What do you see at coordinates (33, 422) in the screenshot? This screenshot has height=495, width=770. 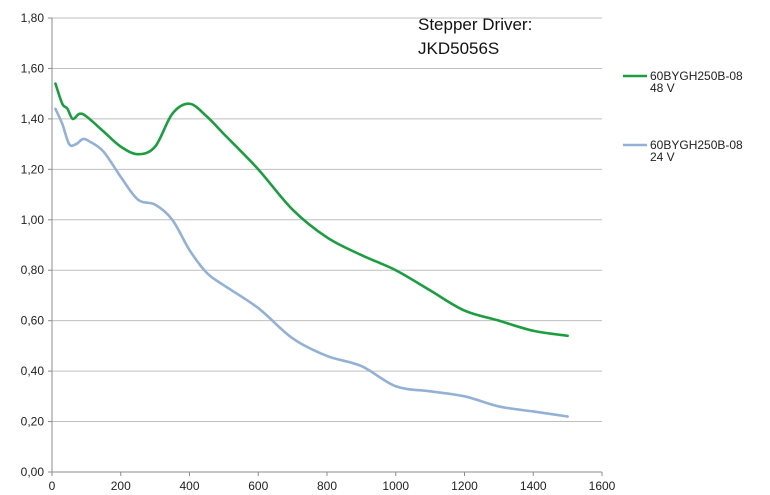 I see `y-tick-label: 0,20` at bounding box center [33, 422].